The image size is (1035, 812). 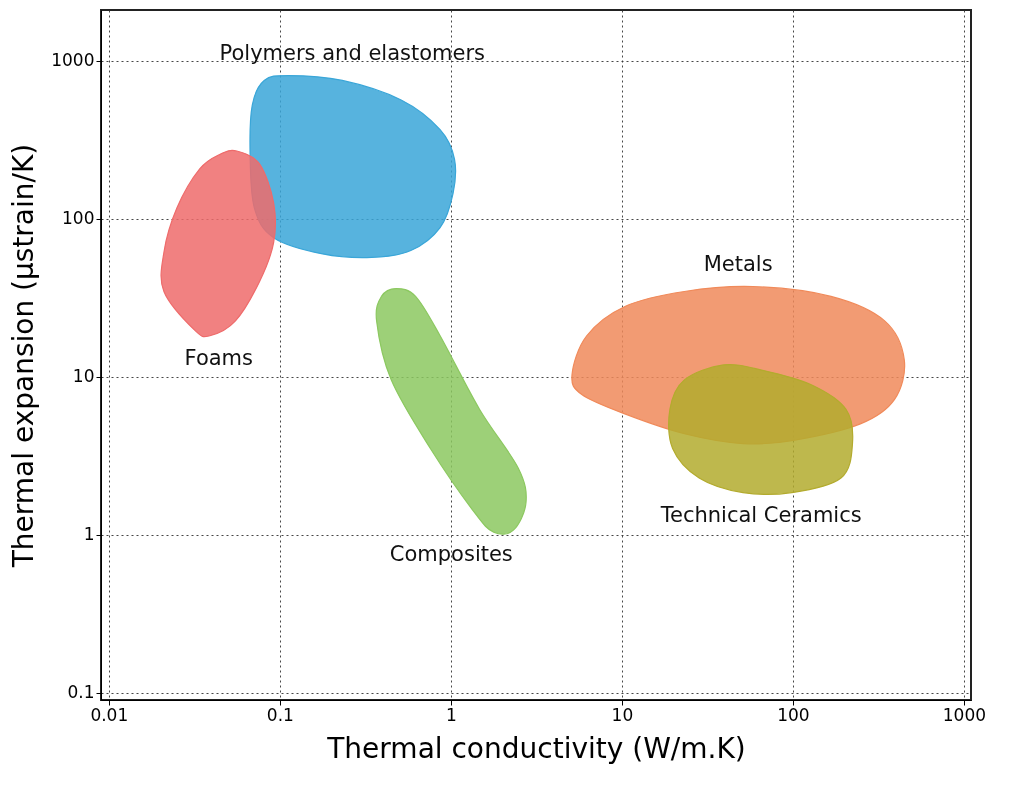 I want to click on series-label: Polymers and elastomers, so click(x=352, y=52).